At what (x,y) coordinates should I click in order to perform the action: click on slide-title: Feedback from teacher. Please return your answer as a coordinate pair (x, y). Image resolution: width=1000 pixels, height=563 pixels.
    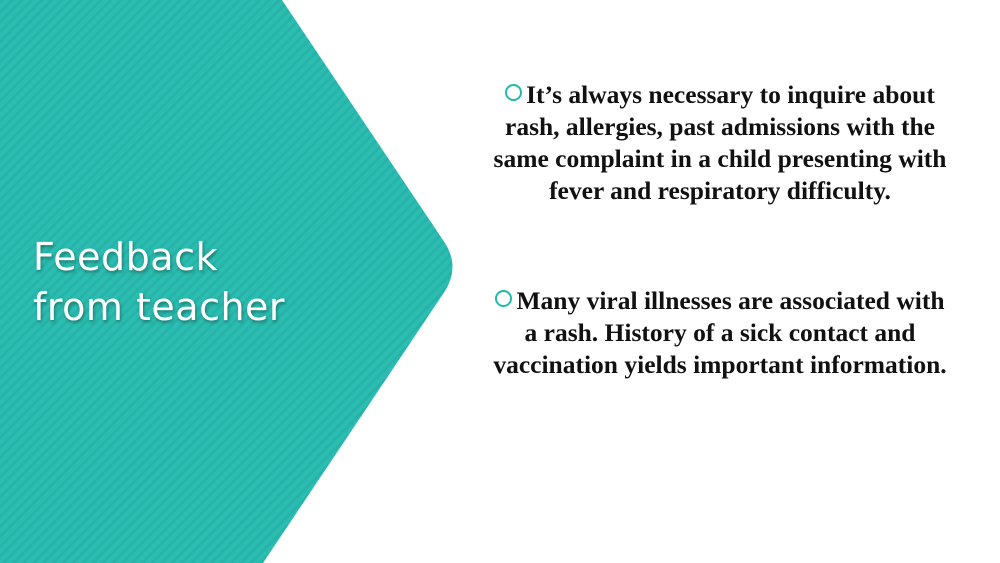
    Looking at the image, I should click on (223, 282).